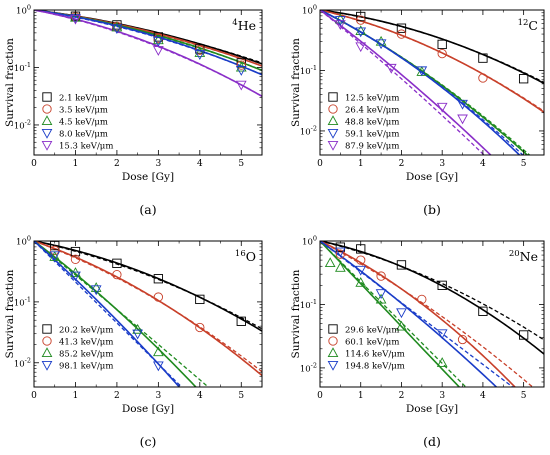 This screenshot has height=455, width=550. Describe the element at coordinates (308, 130) in the screenshot. I see `y-tick-label: 10⁻²` at that location.